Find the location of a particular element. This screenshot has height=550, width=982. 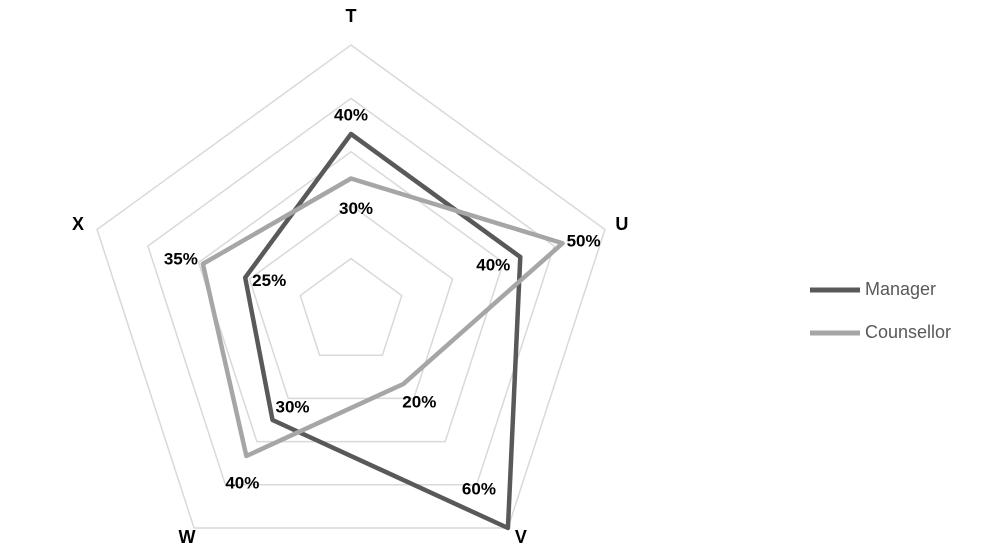

data-label: 35% is located at coordinates (181, 258).